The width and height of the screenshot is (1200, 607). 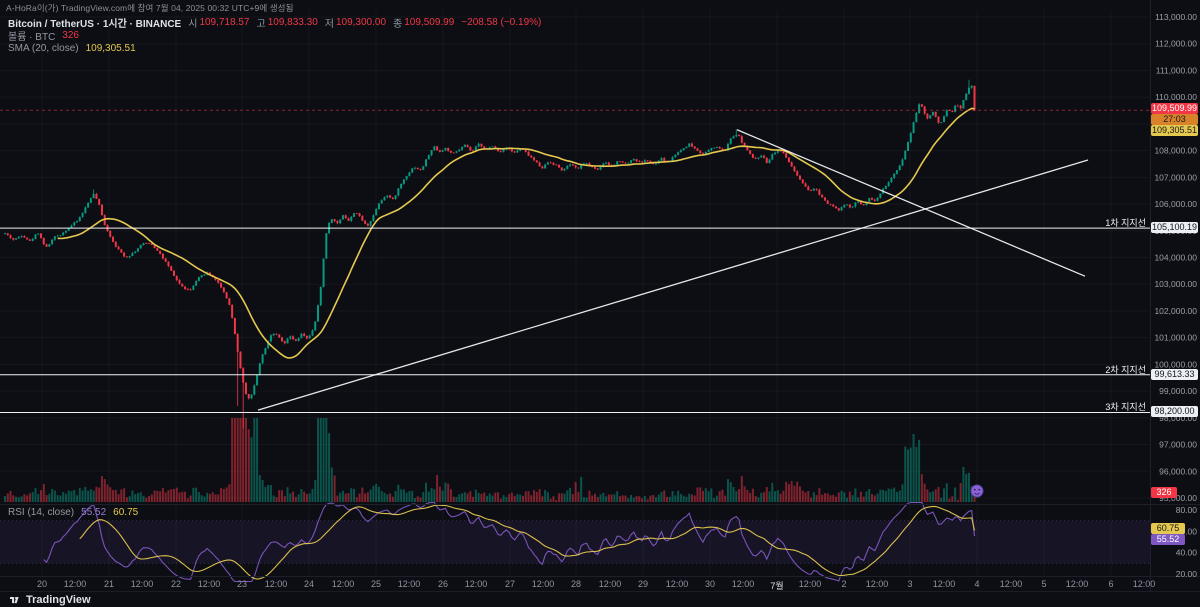 What do you see at coordinates (1044, 584) in the screenshot?
I see `time-axis-label: 5` at bounding box center [1044, 584].